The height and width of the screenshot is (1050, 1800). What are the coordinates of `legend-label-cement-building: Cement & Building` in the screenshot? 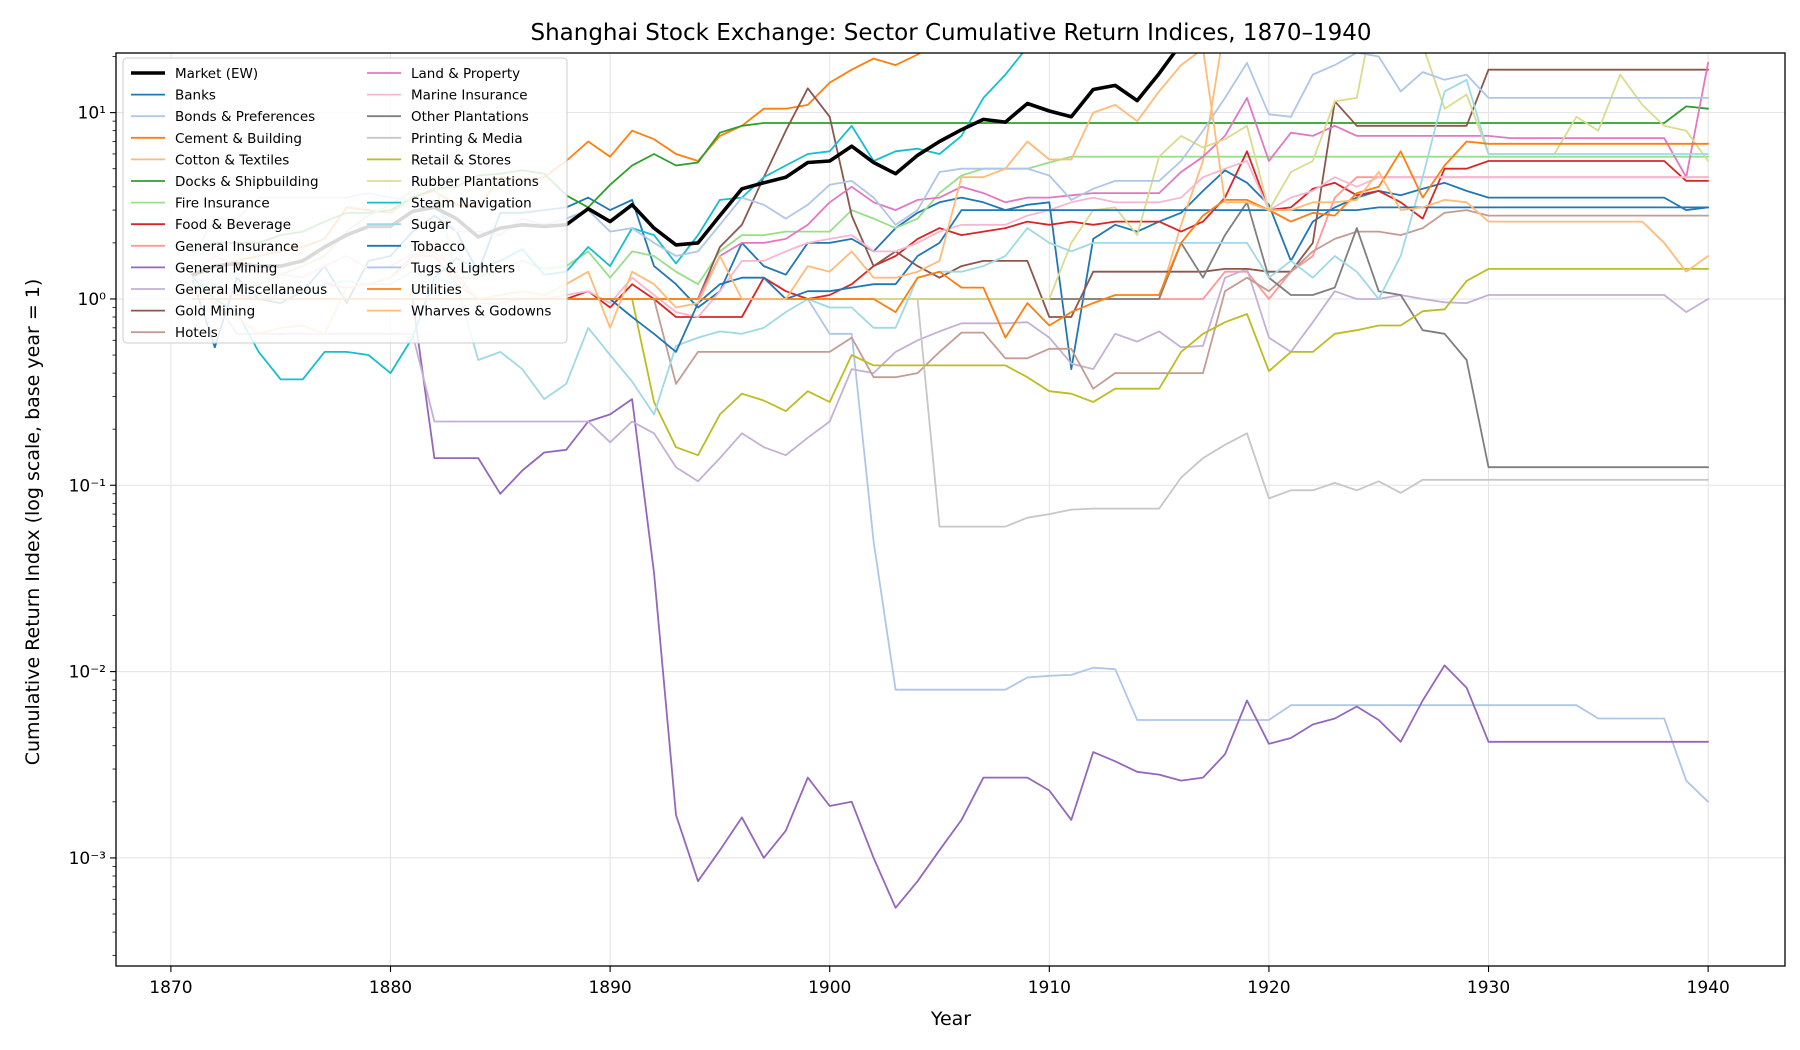 It's located at (238, 139).